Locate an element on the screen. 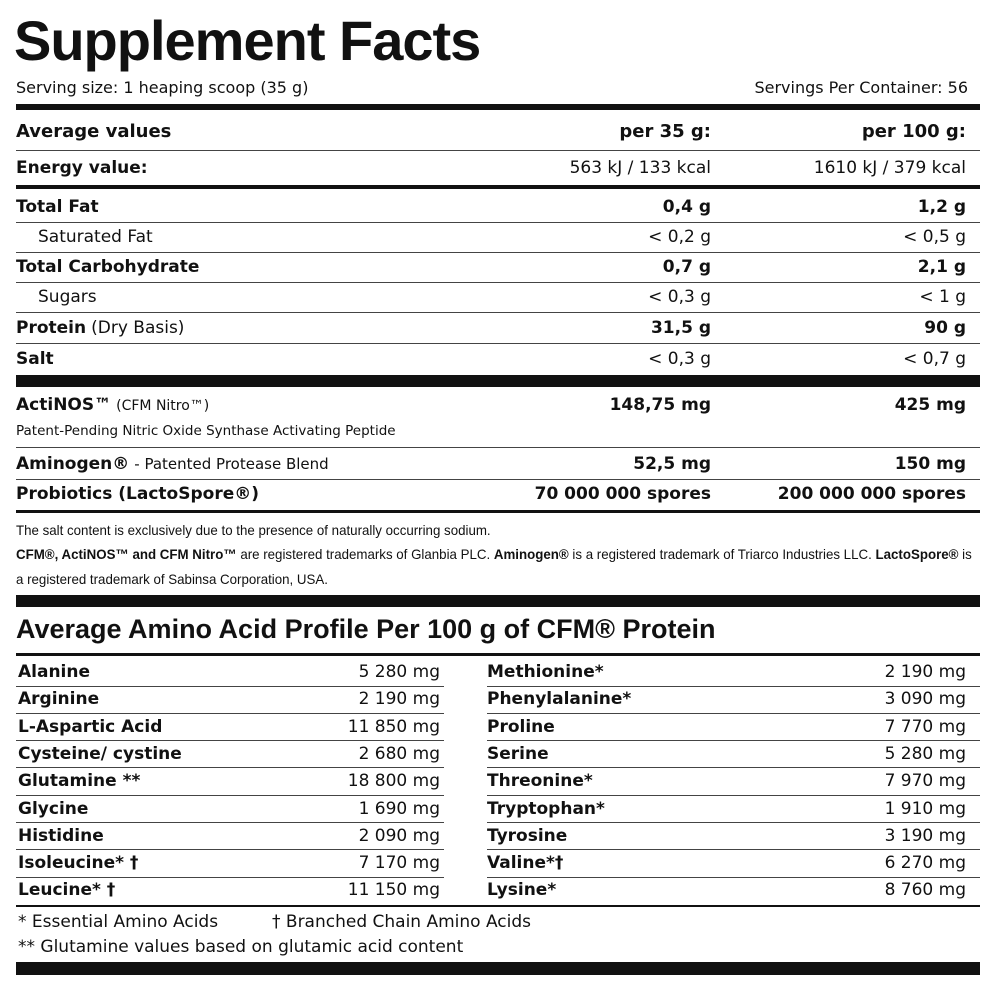 This screenshot has height=1000, width=1000. amino-note: † Branched Chain Amino Acids is located at coordinates (401, 922).